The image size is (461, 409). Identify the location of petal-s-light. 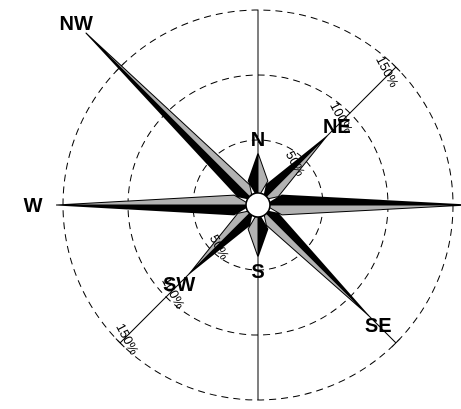
(253, 234).